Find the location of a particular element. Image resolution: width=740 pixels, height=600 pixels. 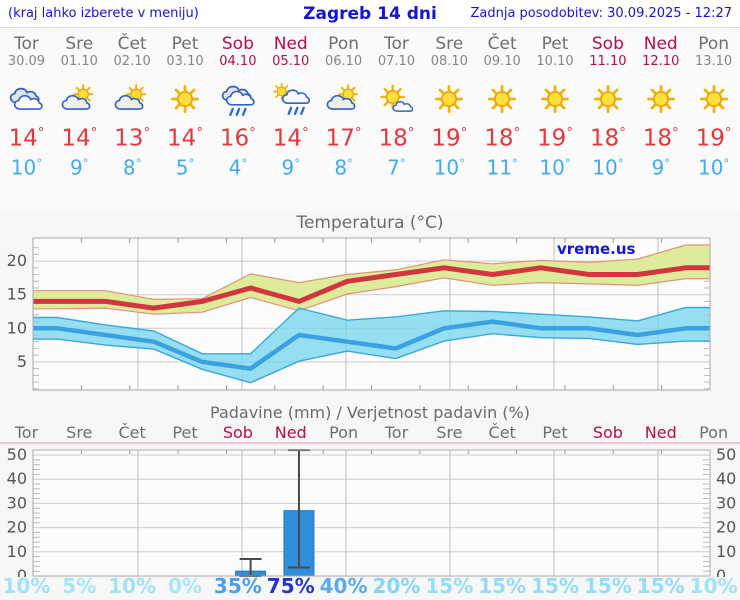

watermark-link: vreme.us is located at coordinates (596, 249).